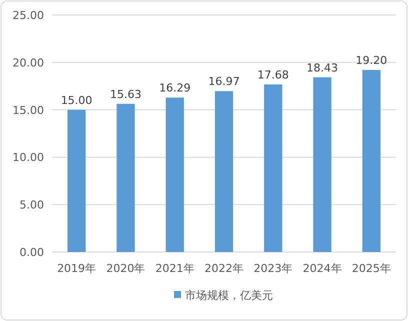 This screenshot has height=321, width=408. I want to click on x-tick-label: 2020年, so click(126, 268).